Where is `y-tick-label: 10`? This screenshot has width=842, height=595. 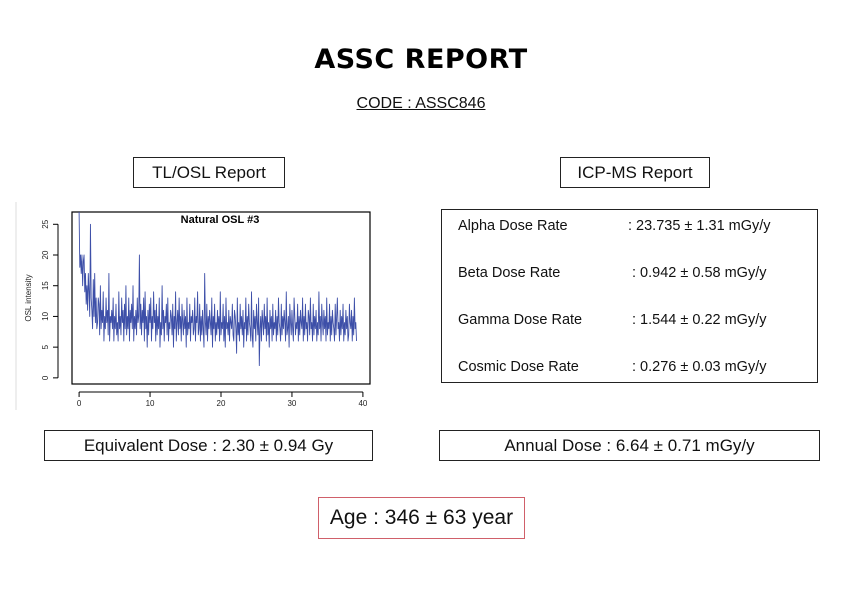
y-tick-label: 10 is located at coordinates (45, 315).